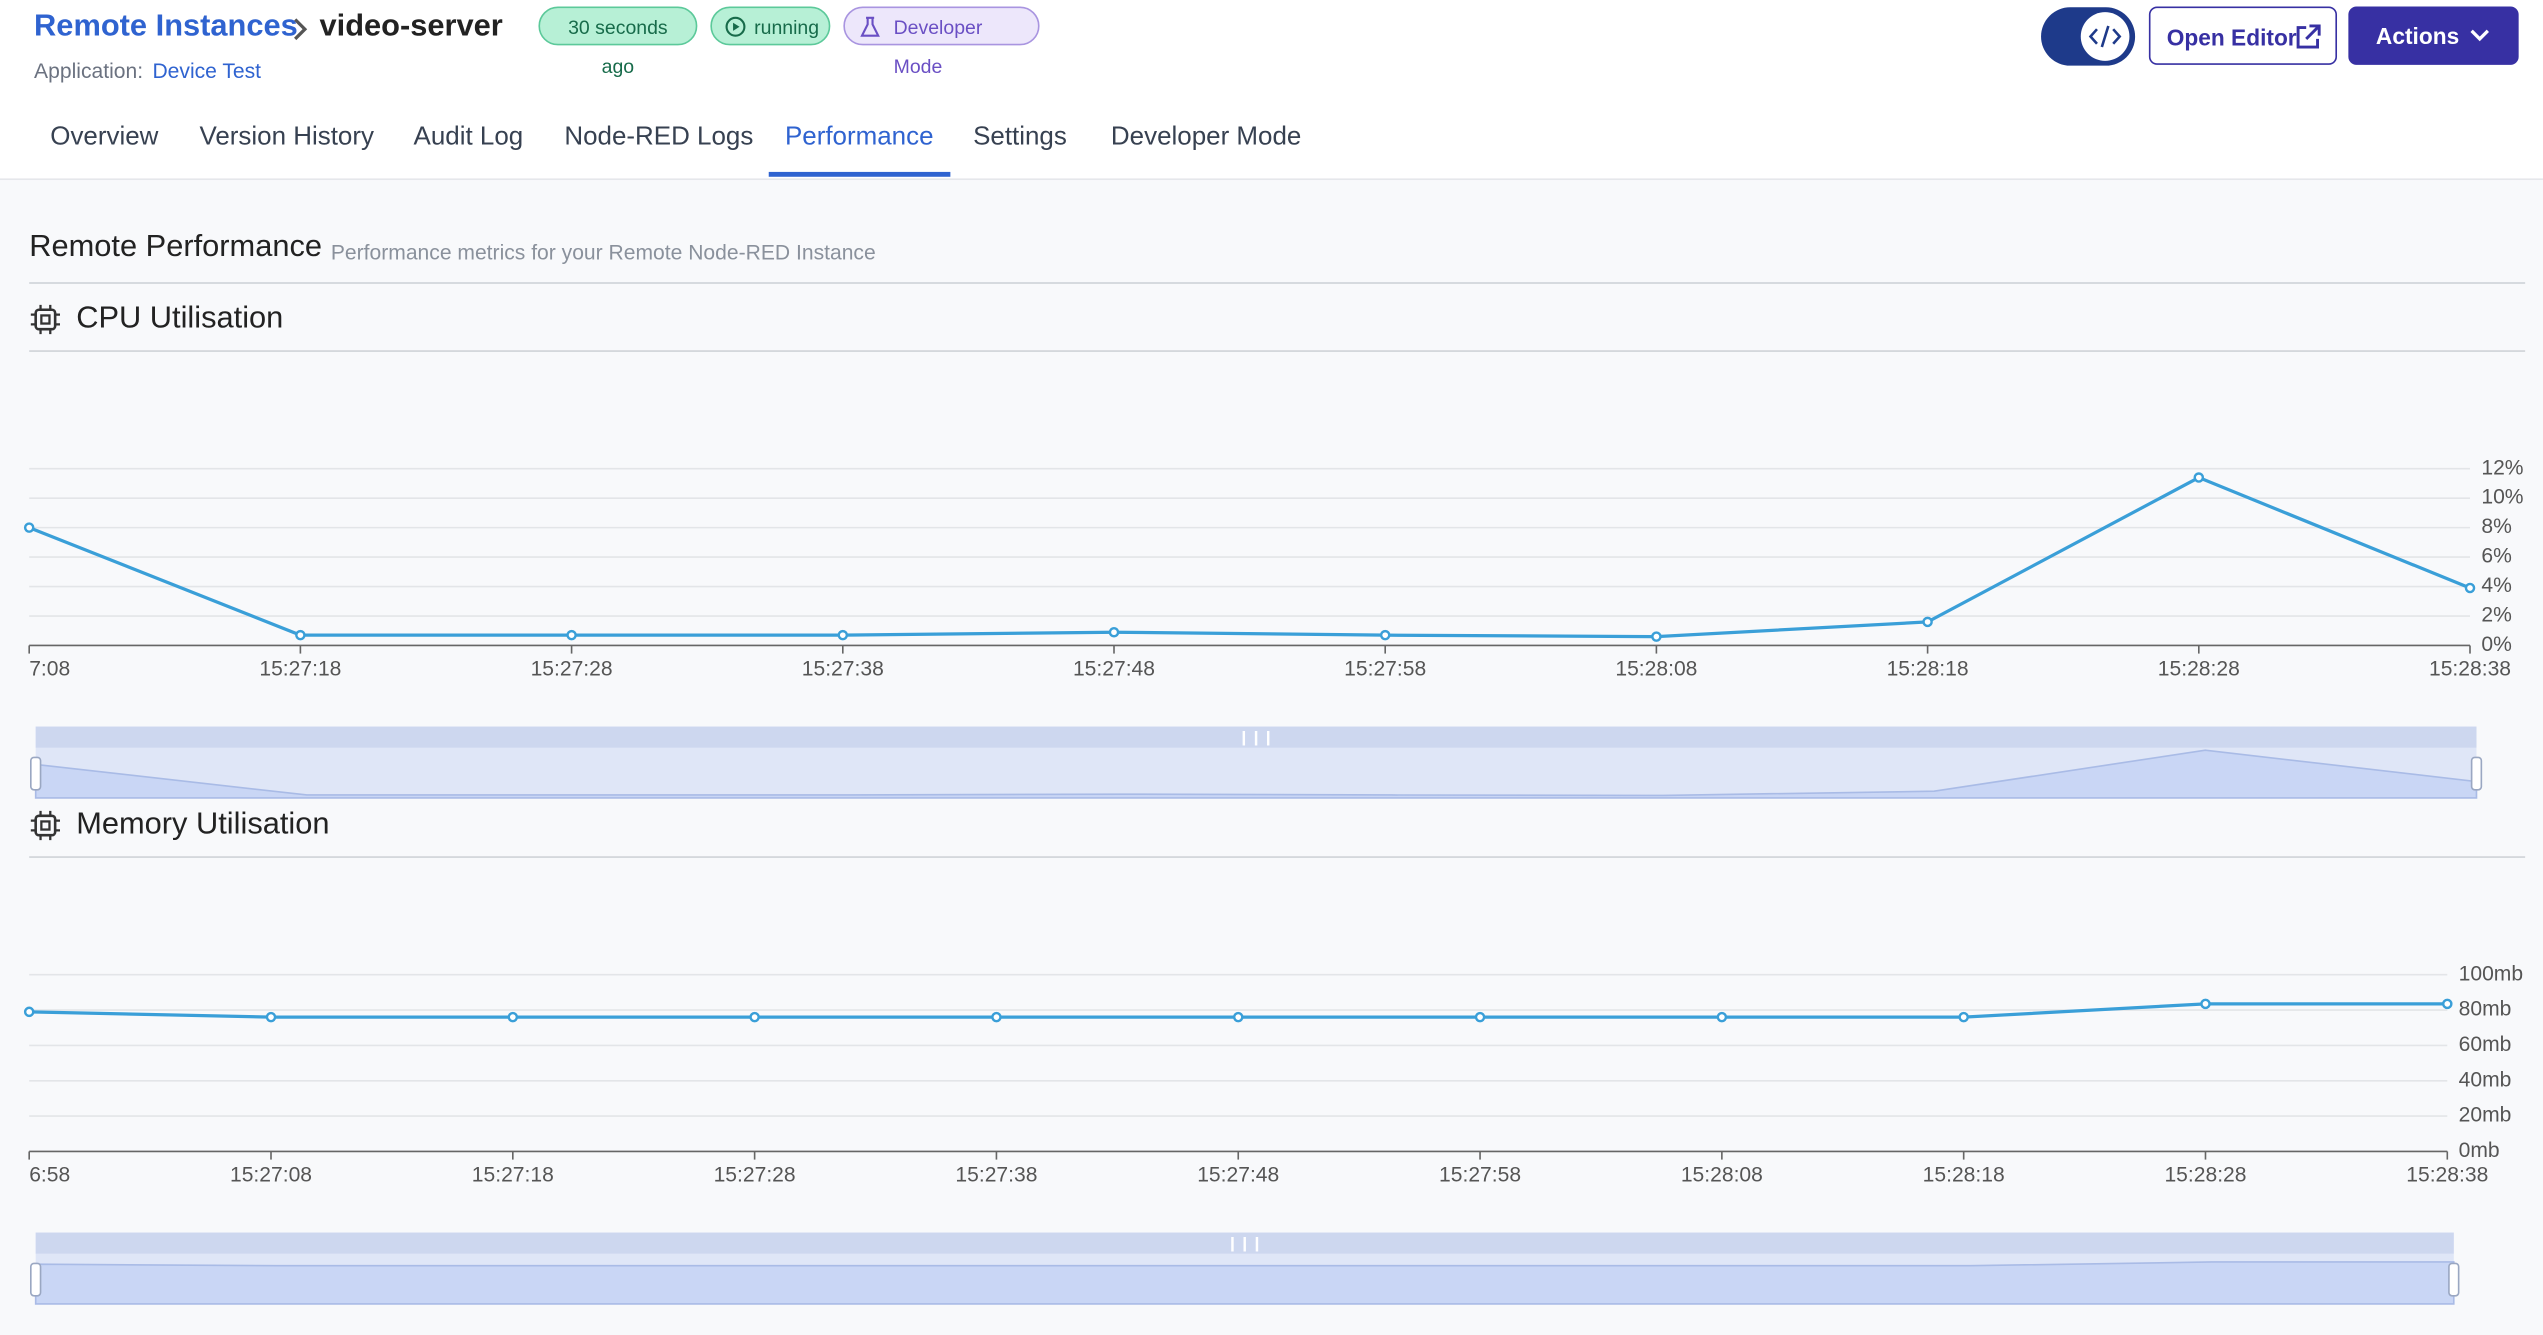 The width and height of the screenshot is (2543, 1335). I want to click on status-badge: running, so click(770, 26).